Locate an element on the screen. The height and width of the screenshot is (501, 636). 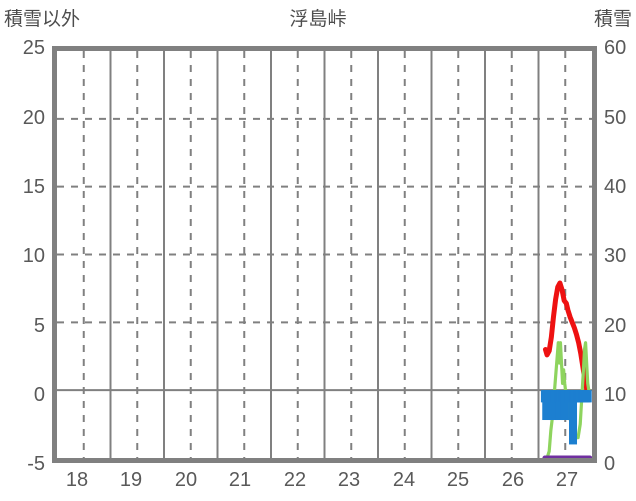
y-tick-left-20: 20 is located at coordinates (33, 118).